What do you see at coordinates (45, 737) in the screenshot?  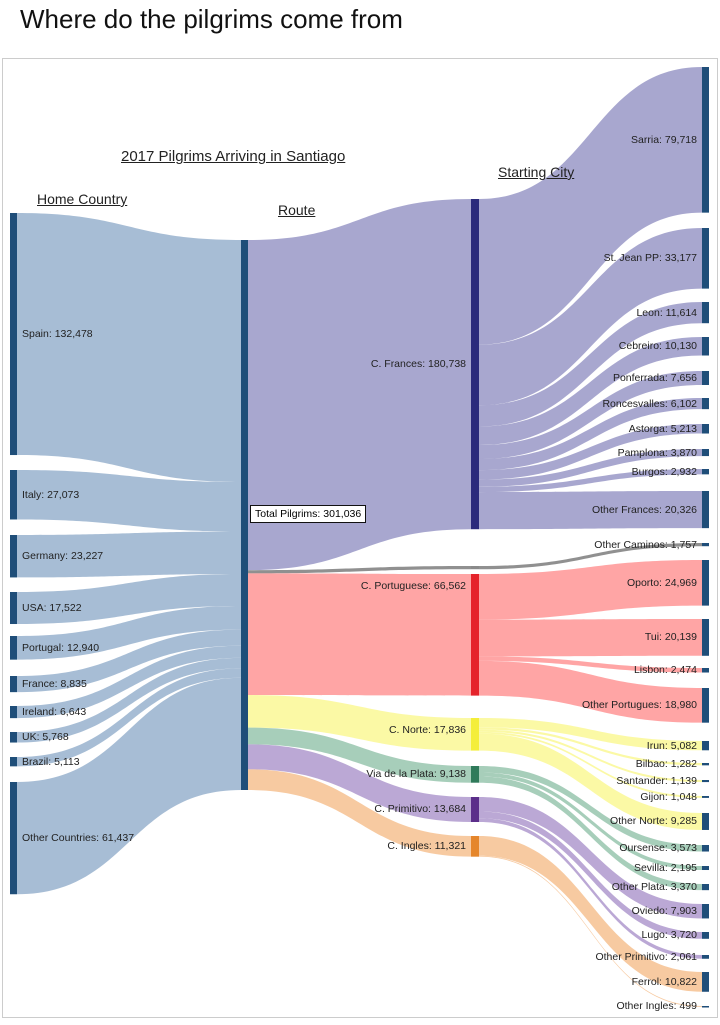 I see `country-label: UK: 5,768` at bounding box center [45, 737].